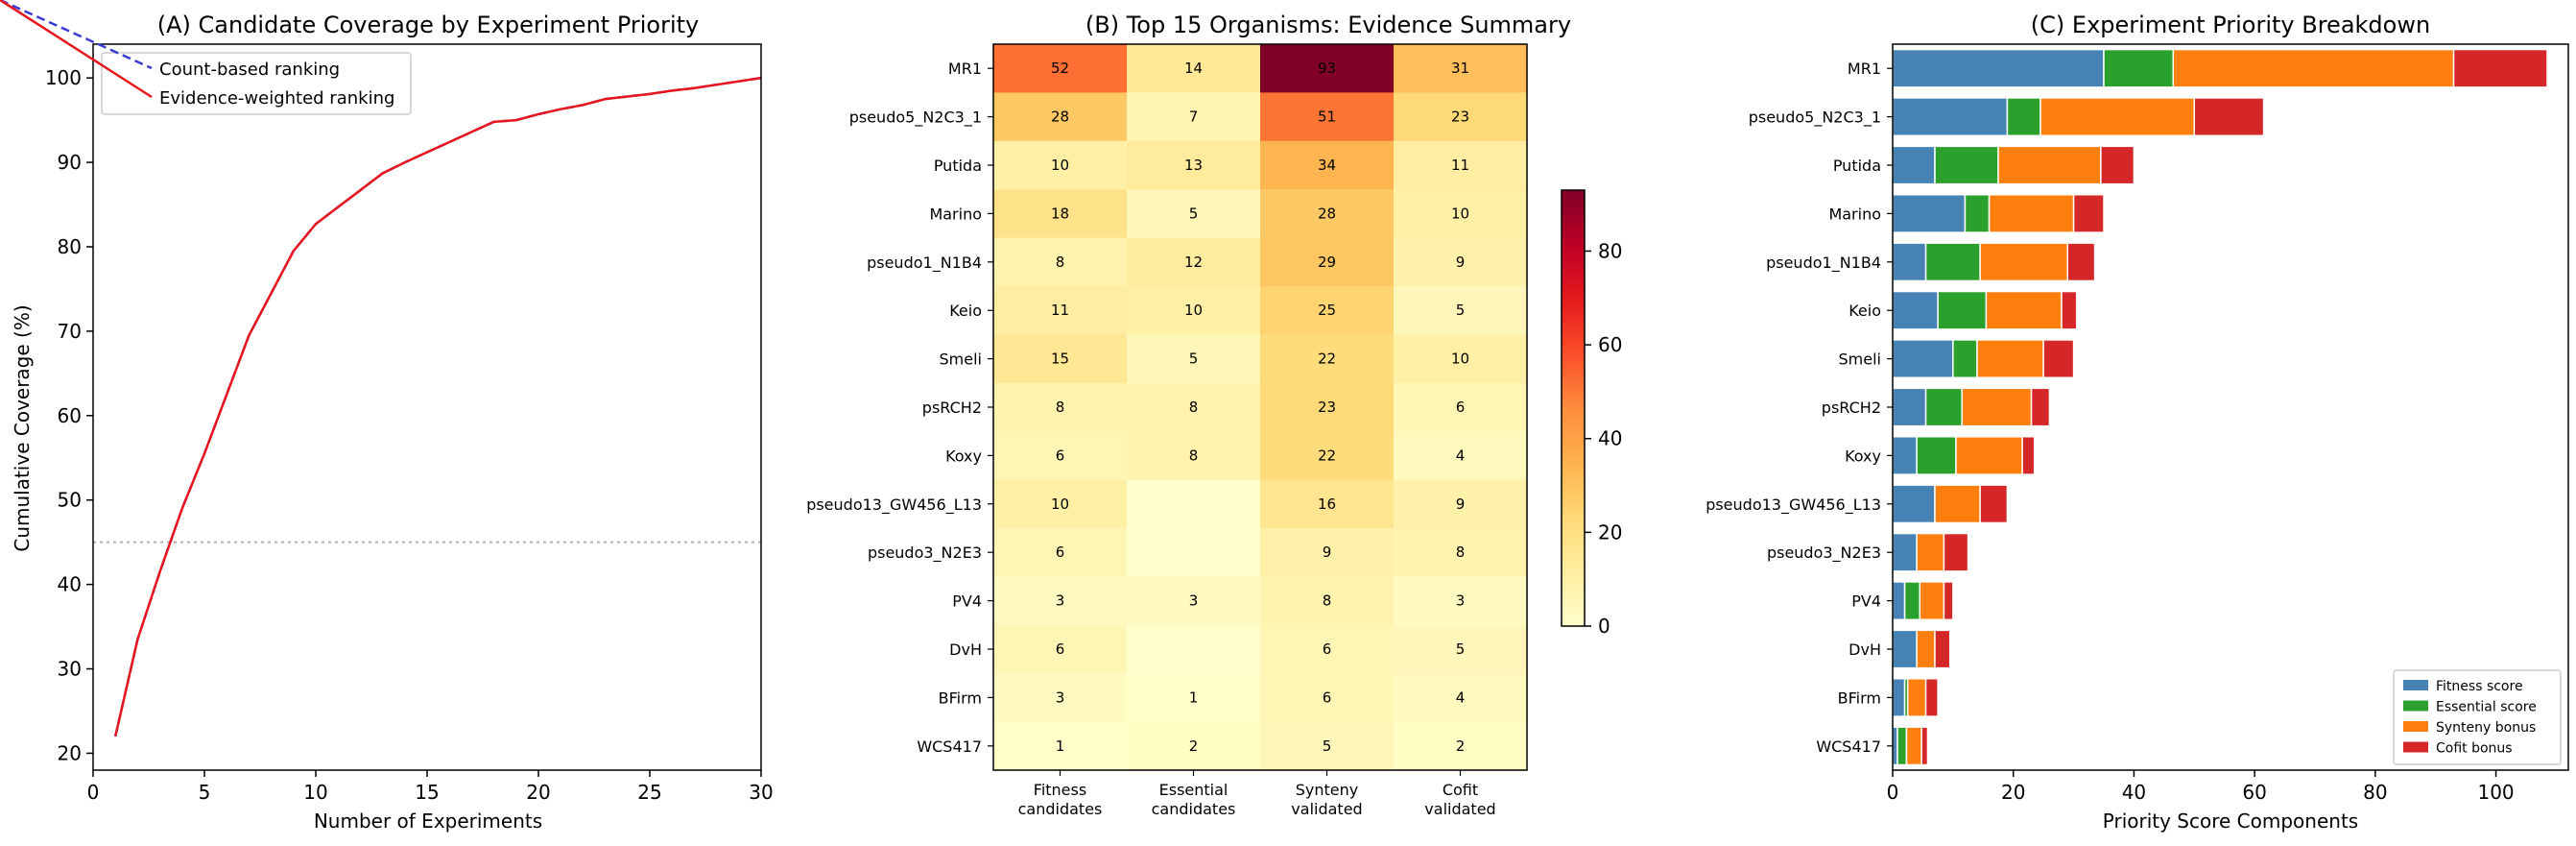  What do you see at coordinates (428, 821) in the screenshot?
I see `panel-a-xlabel: Number of Experiments` at bounding box center [428, 821].